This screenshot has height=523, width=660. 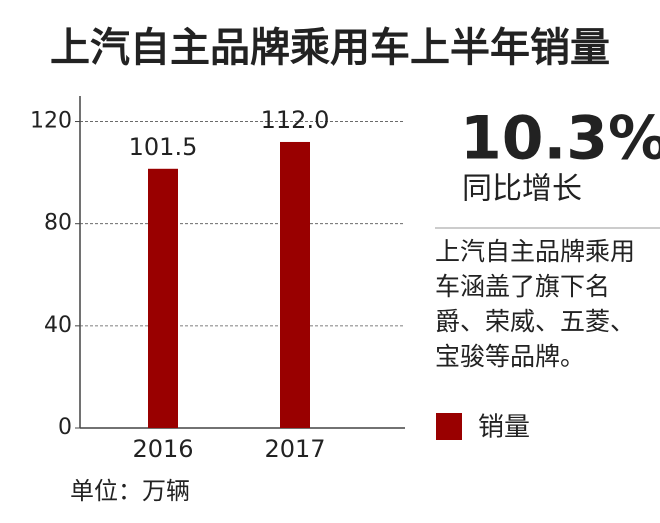 What do you see at coordinates (522, 189) in the screenshot?
I see `highlight-caption: 同比增长` at bounding box center [522, 189].